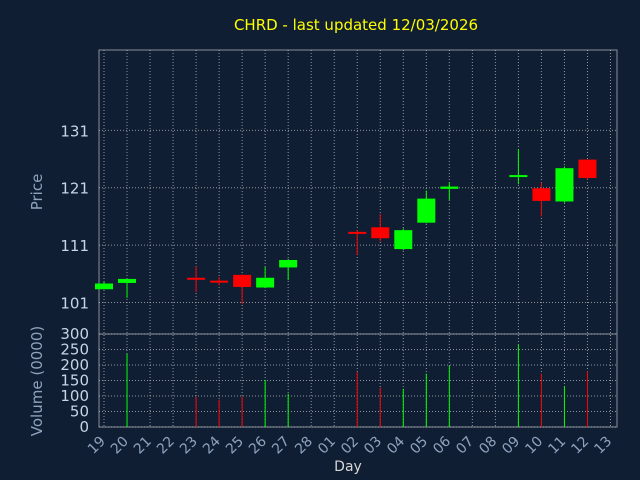 This screenshot has width=640, height=480. Describe the element at coordinates (580, 446) in the screenshot. I see `day-tick-label: 12` at that location.